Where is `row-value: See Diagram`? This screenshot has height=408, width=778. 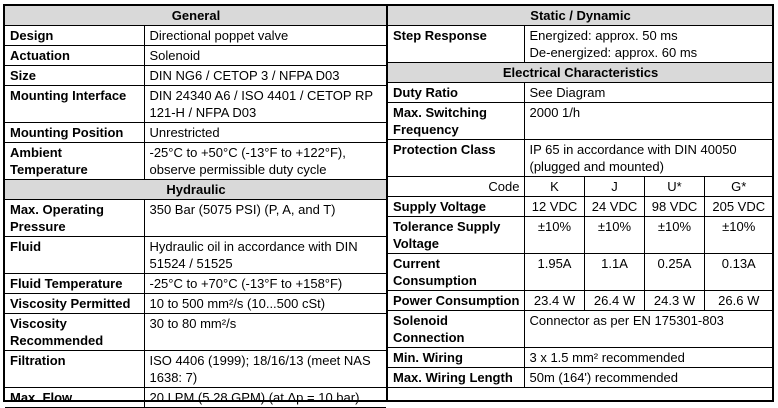 row-value: See Diagram is located at coordinates (647, 92).